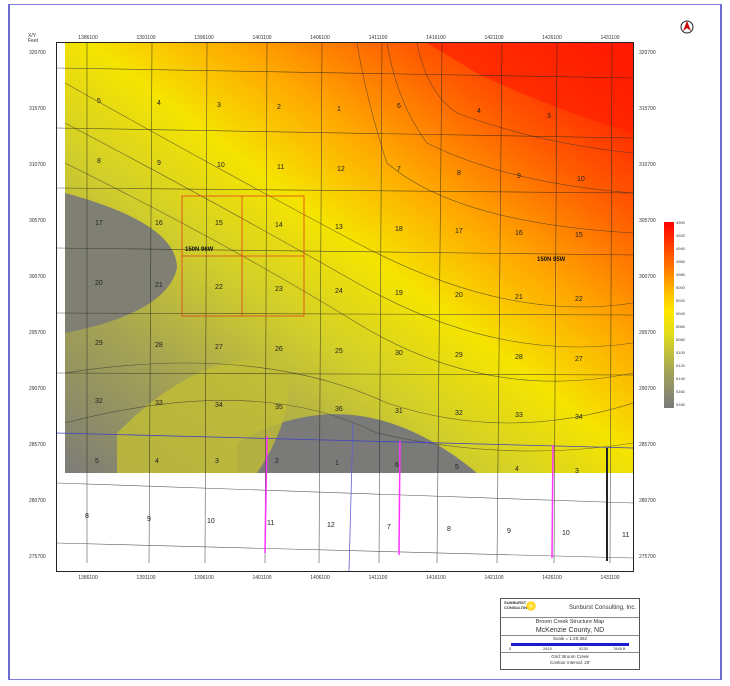 The width and height of the screenshot is (730, 686). I want to click on grid-label: Grid: Broom Creek, so click(570, 656).